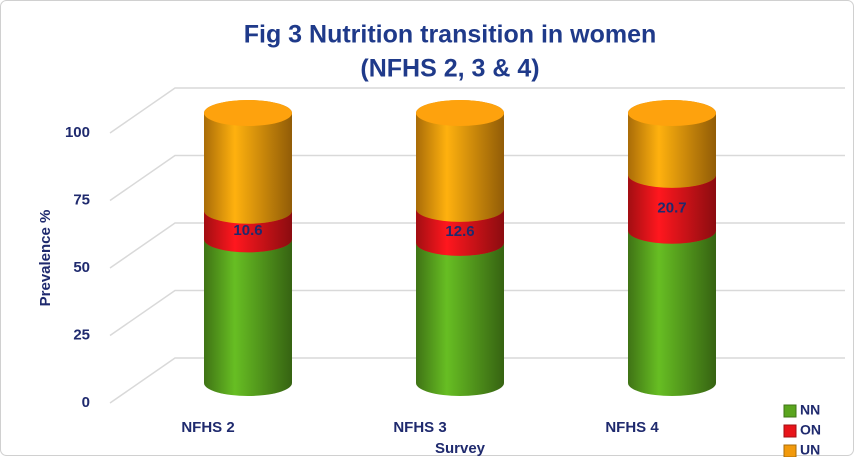 This screenshot has height=457, width=855. I want to click on chart-title: Fig 3 Nutrition transition in women, so click(450, 35).